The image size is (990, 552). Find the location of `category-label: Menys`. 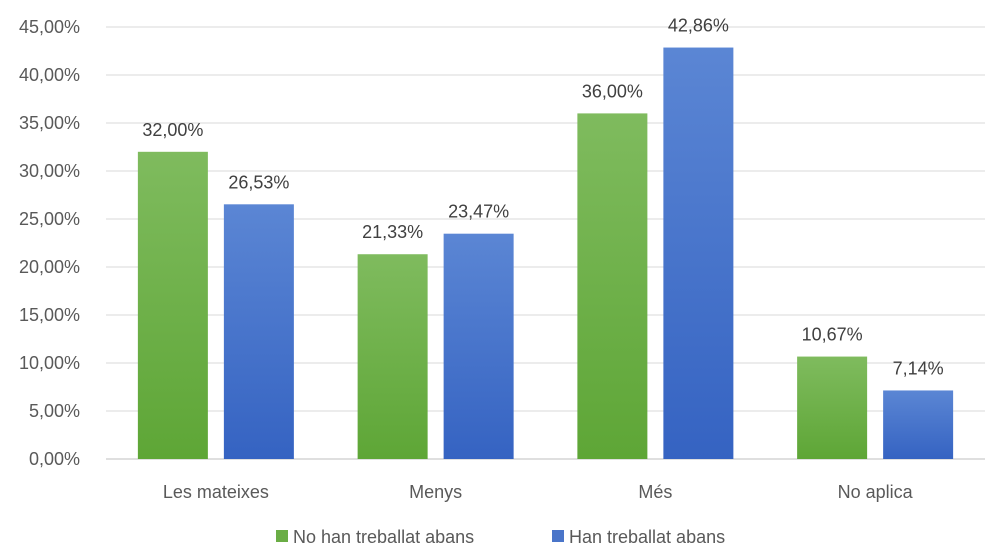

category-label: Menys is located at coordinates (435, 492).